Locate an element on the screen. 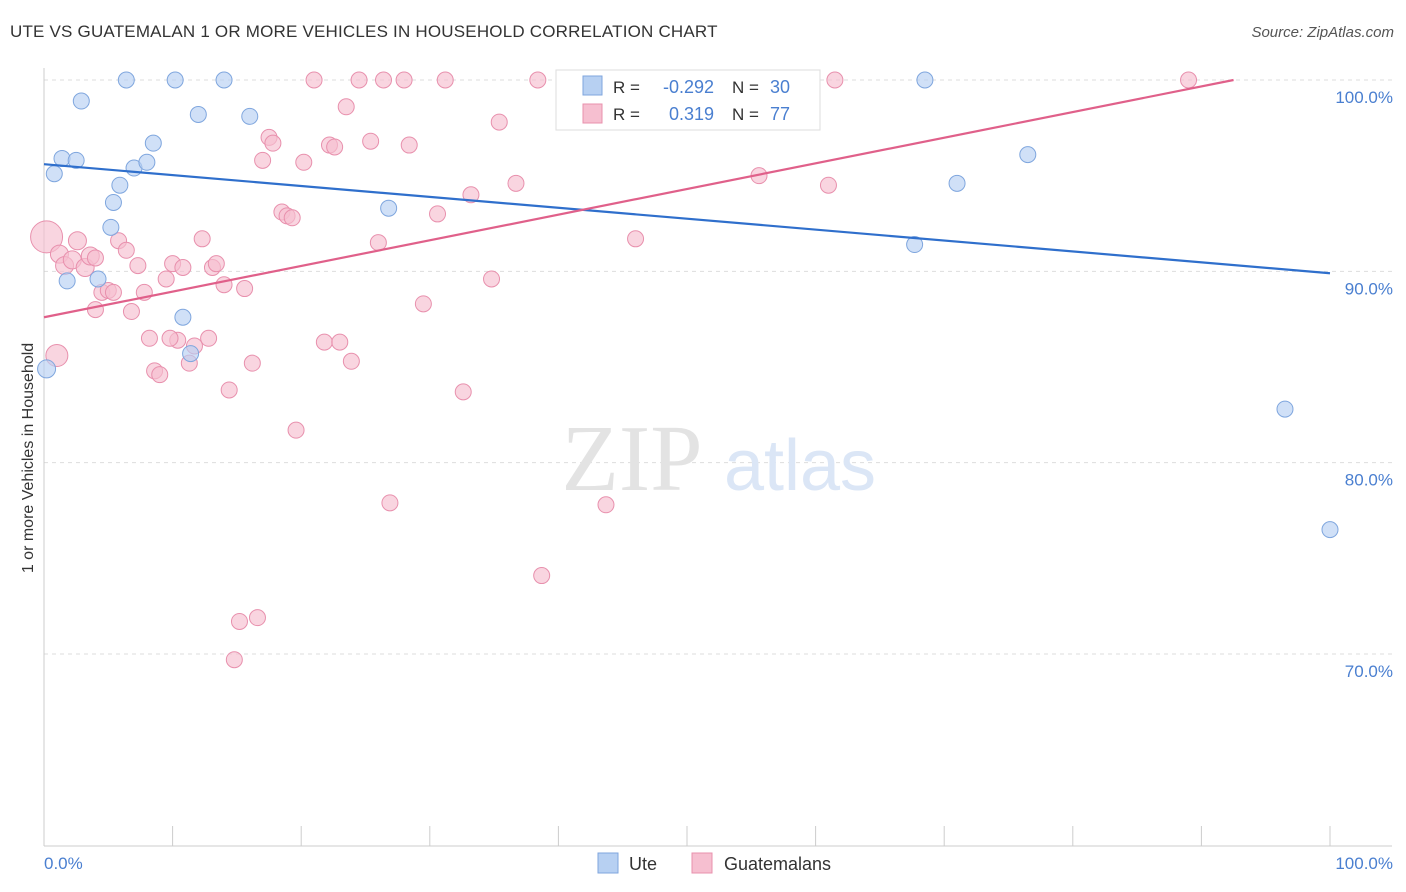 This screenshot has height=892, width=1406. source-label: Source: ZipAtlas.com is located at coordinates (1322, 32).